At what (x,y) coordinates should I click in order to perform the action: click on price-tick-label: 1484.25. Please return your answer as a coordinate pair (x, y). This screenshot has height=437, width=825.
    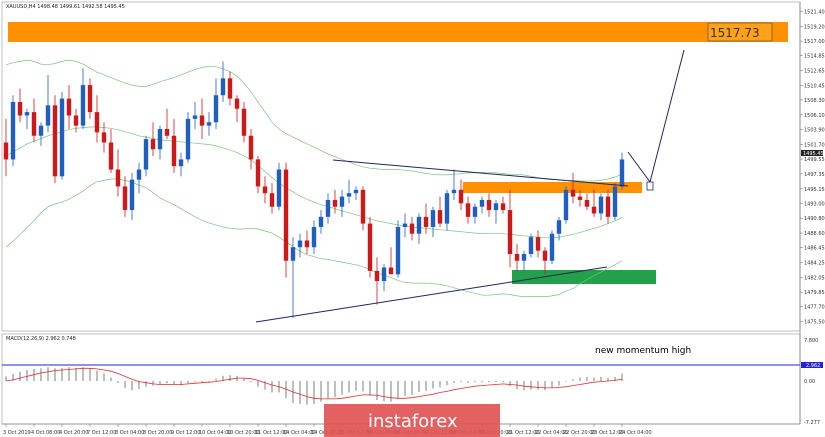
    Looking at the image, I should click on (814, 263).